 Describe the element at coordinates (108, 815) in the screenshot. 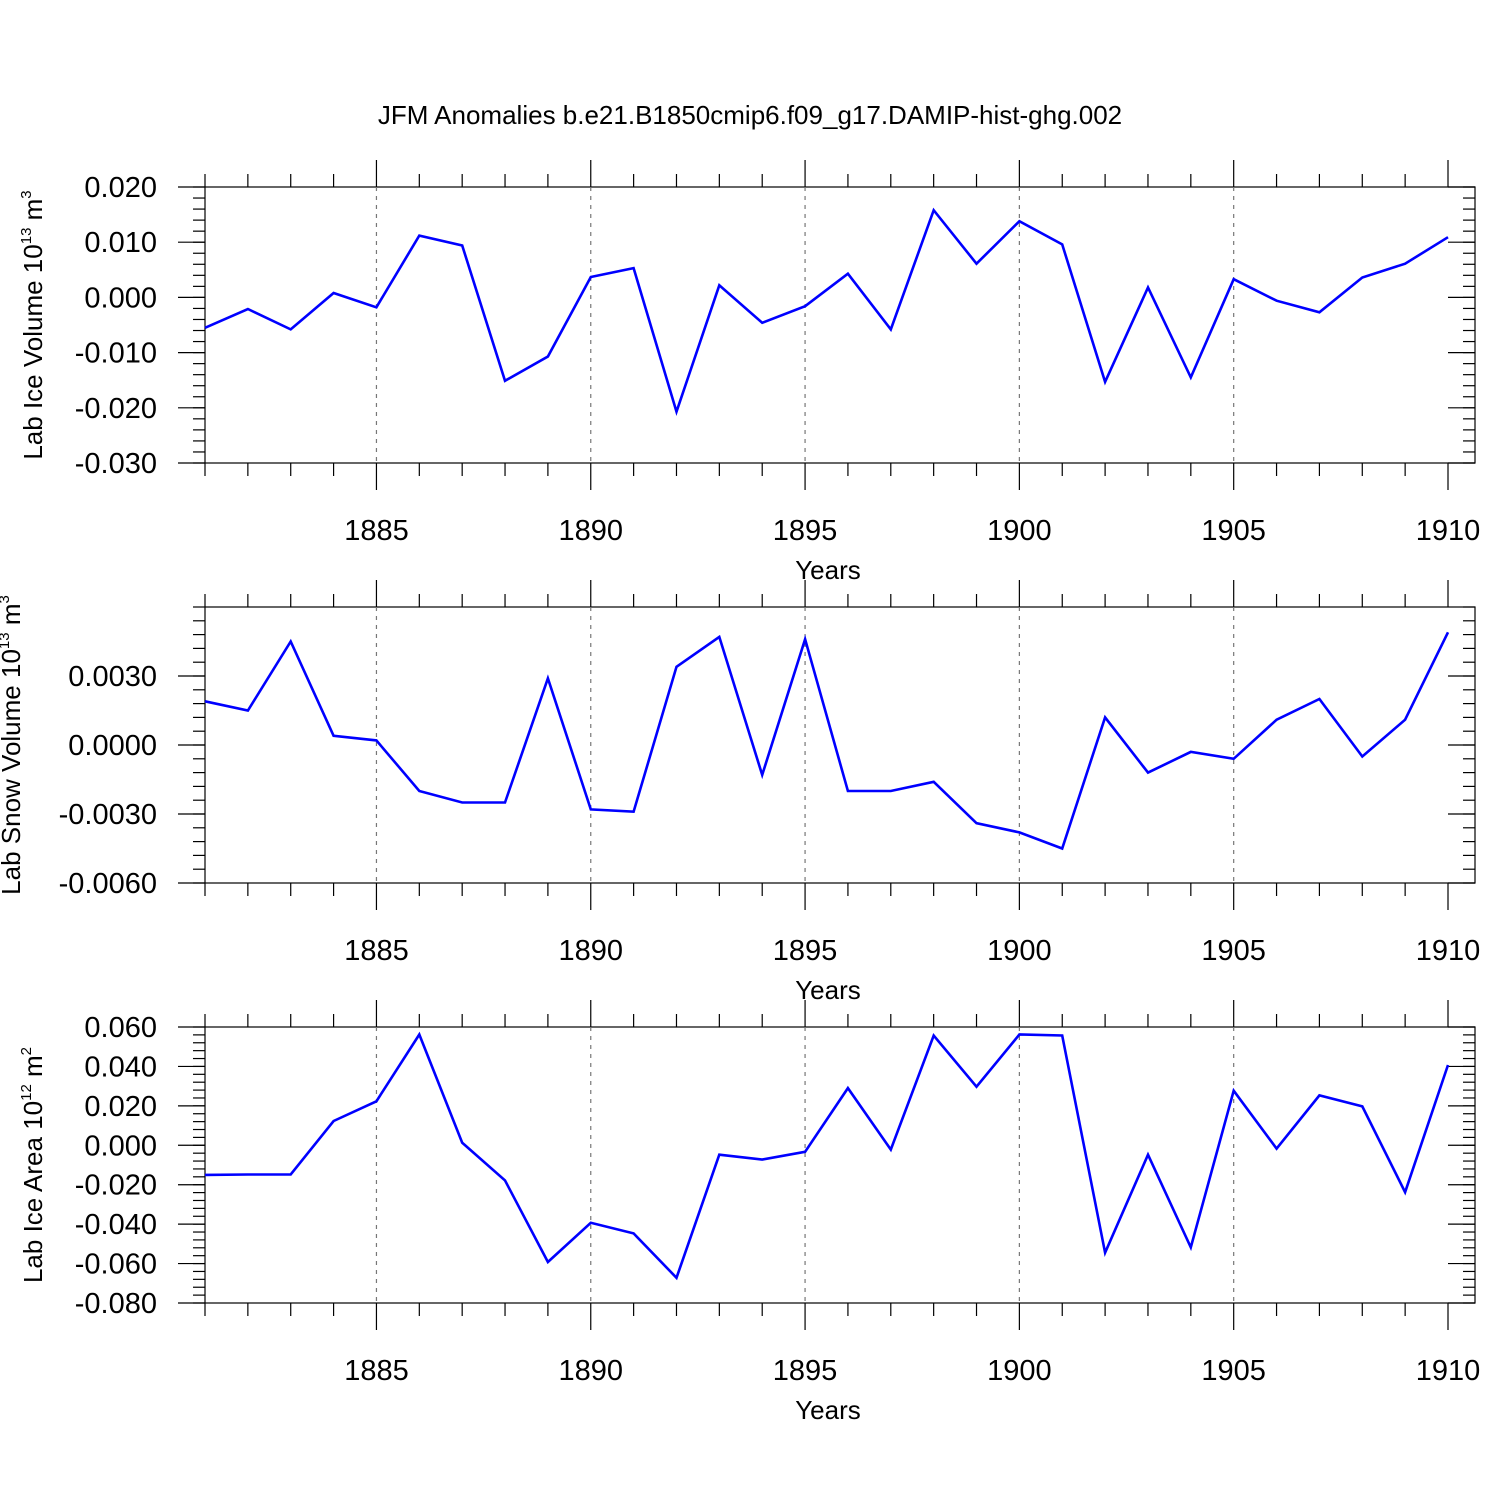

I see `y-tick-label: -0.0030` at that location.